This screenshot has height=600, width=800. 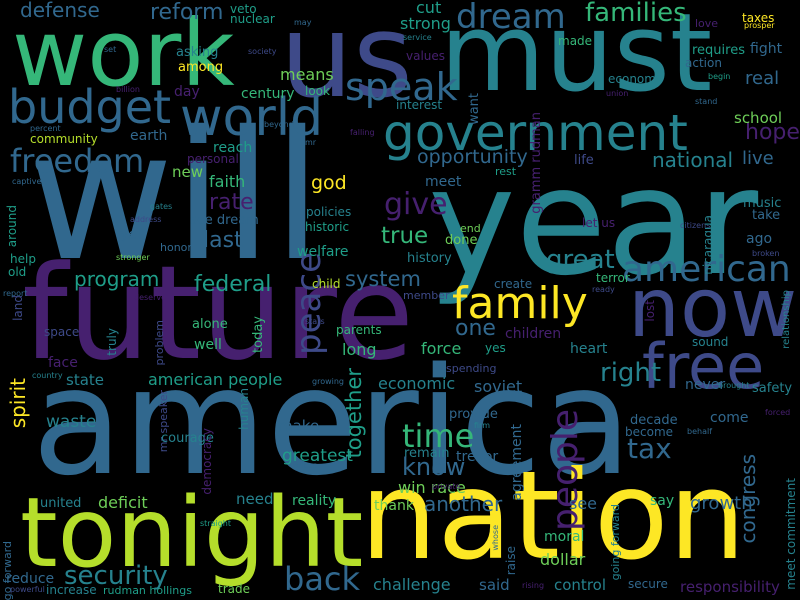 I want to click on cloud-word: see dream, so click(x=224, y=220).